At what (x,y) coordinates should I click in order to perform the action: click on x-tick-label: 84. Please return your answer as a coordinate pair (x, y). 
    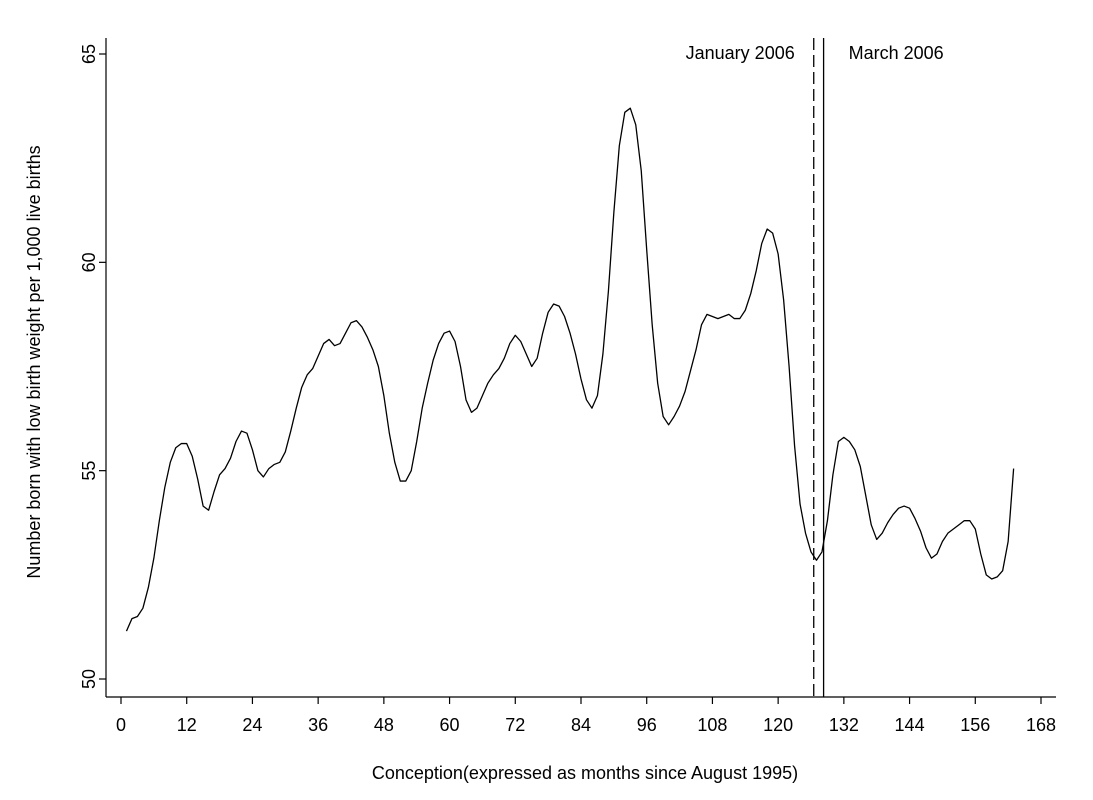
    Looking at the image, I should click on (581, 725).